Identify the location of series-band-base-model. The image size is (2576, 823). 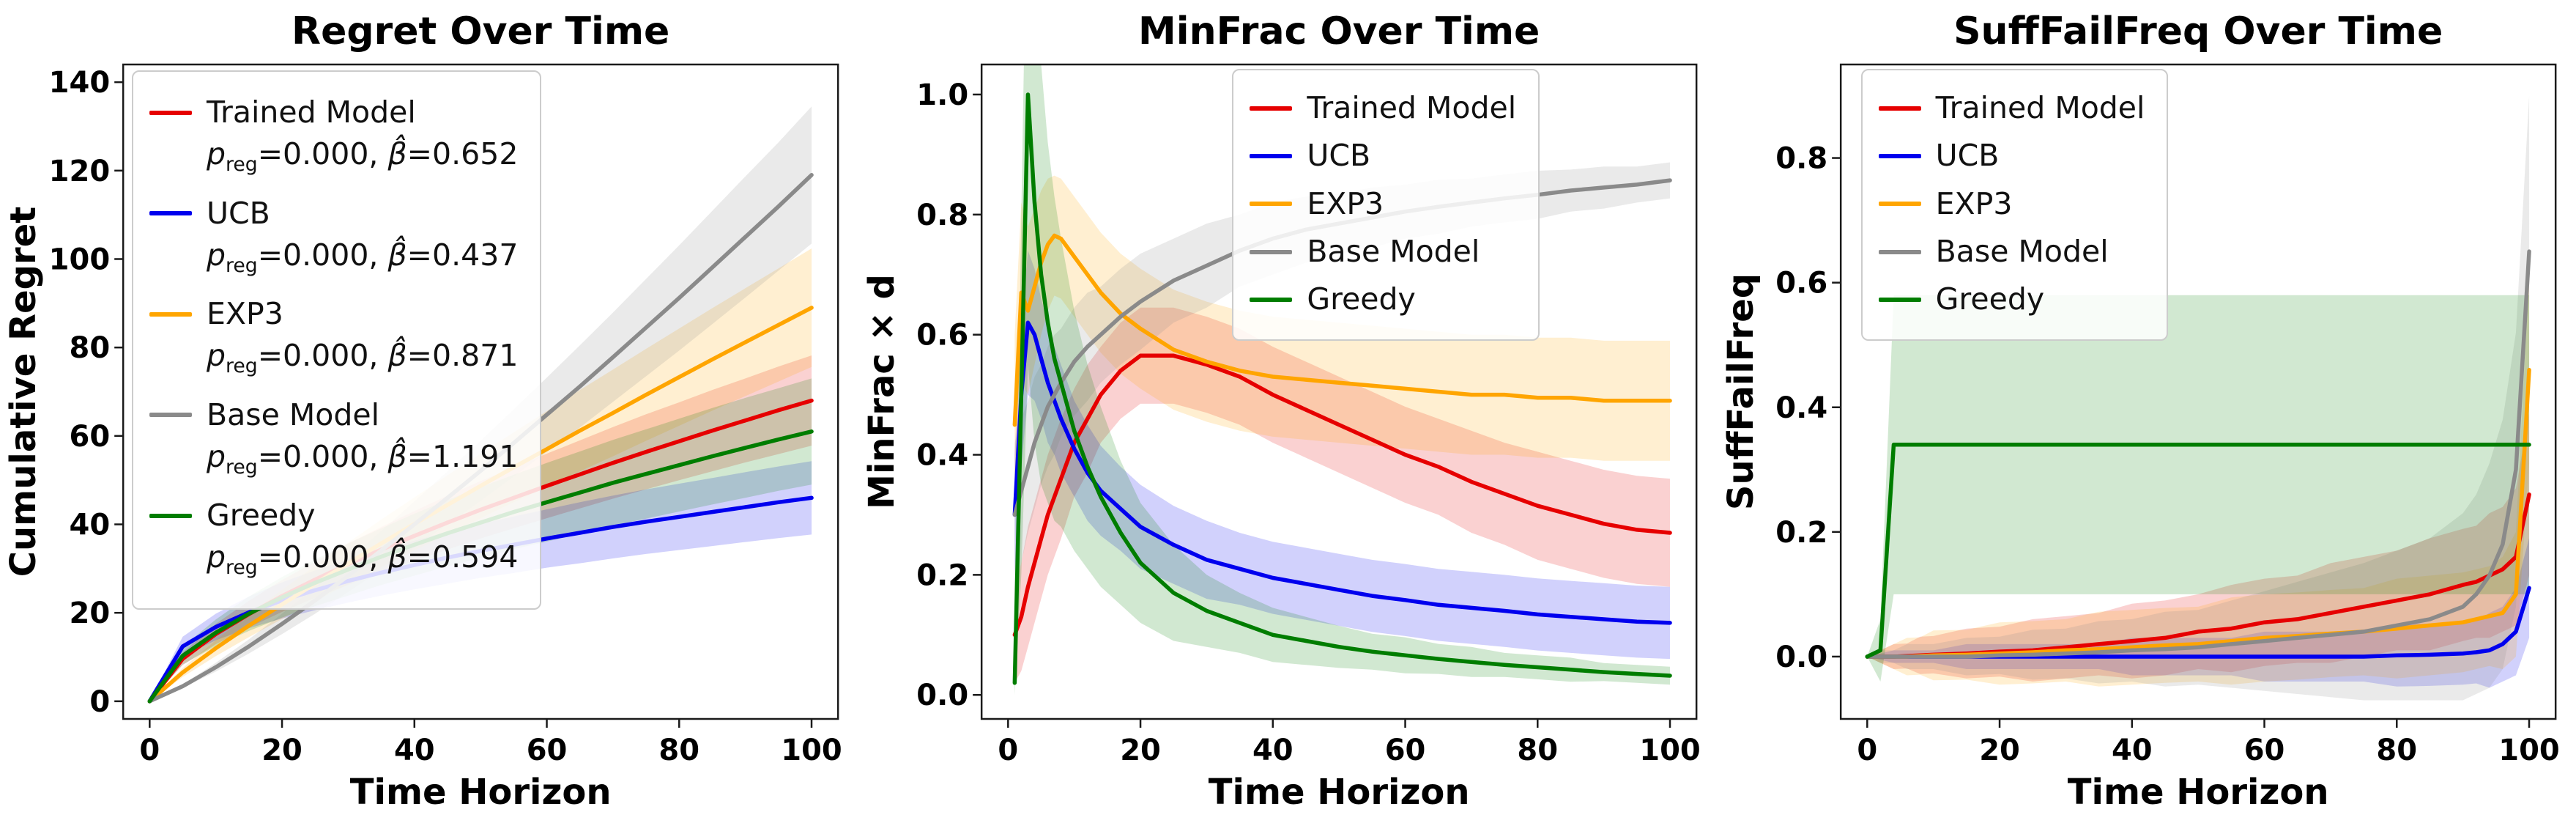
(1342, 374).